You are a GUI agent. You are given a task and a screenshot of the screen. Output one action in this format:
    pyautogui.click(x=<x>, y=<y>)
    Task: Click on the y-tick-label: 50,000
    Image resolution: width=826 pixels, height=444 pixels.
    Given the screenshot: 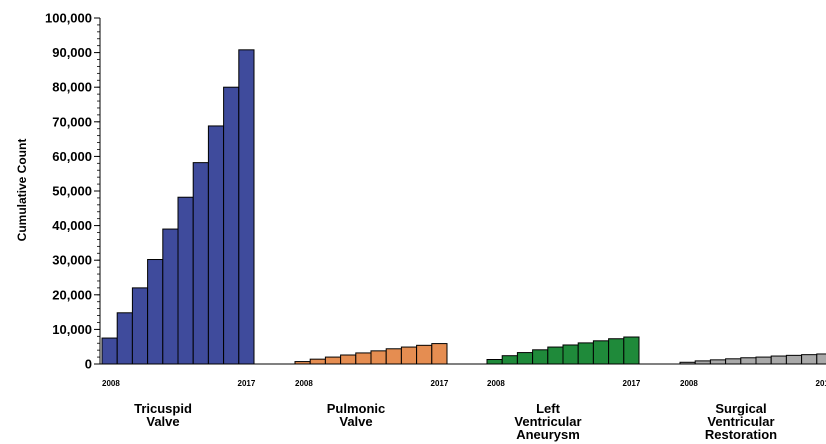 What is the action you would take?
    pyautogui.click(x=72, y=191)
    